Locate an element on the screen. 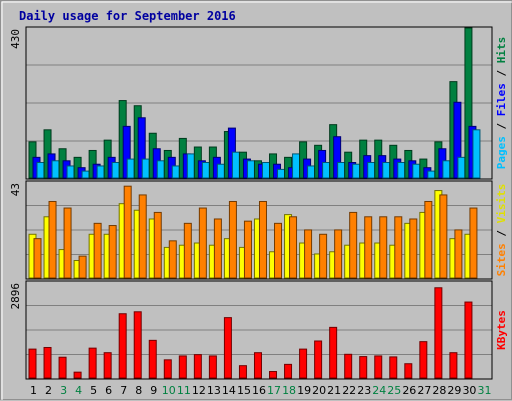 Image resolution: width=512 pixels, height=401 pixels. tick-label-day-14: 14 is located at coordinates (229, 390).